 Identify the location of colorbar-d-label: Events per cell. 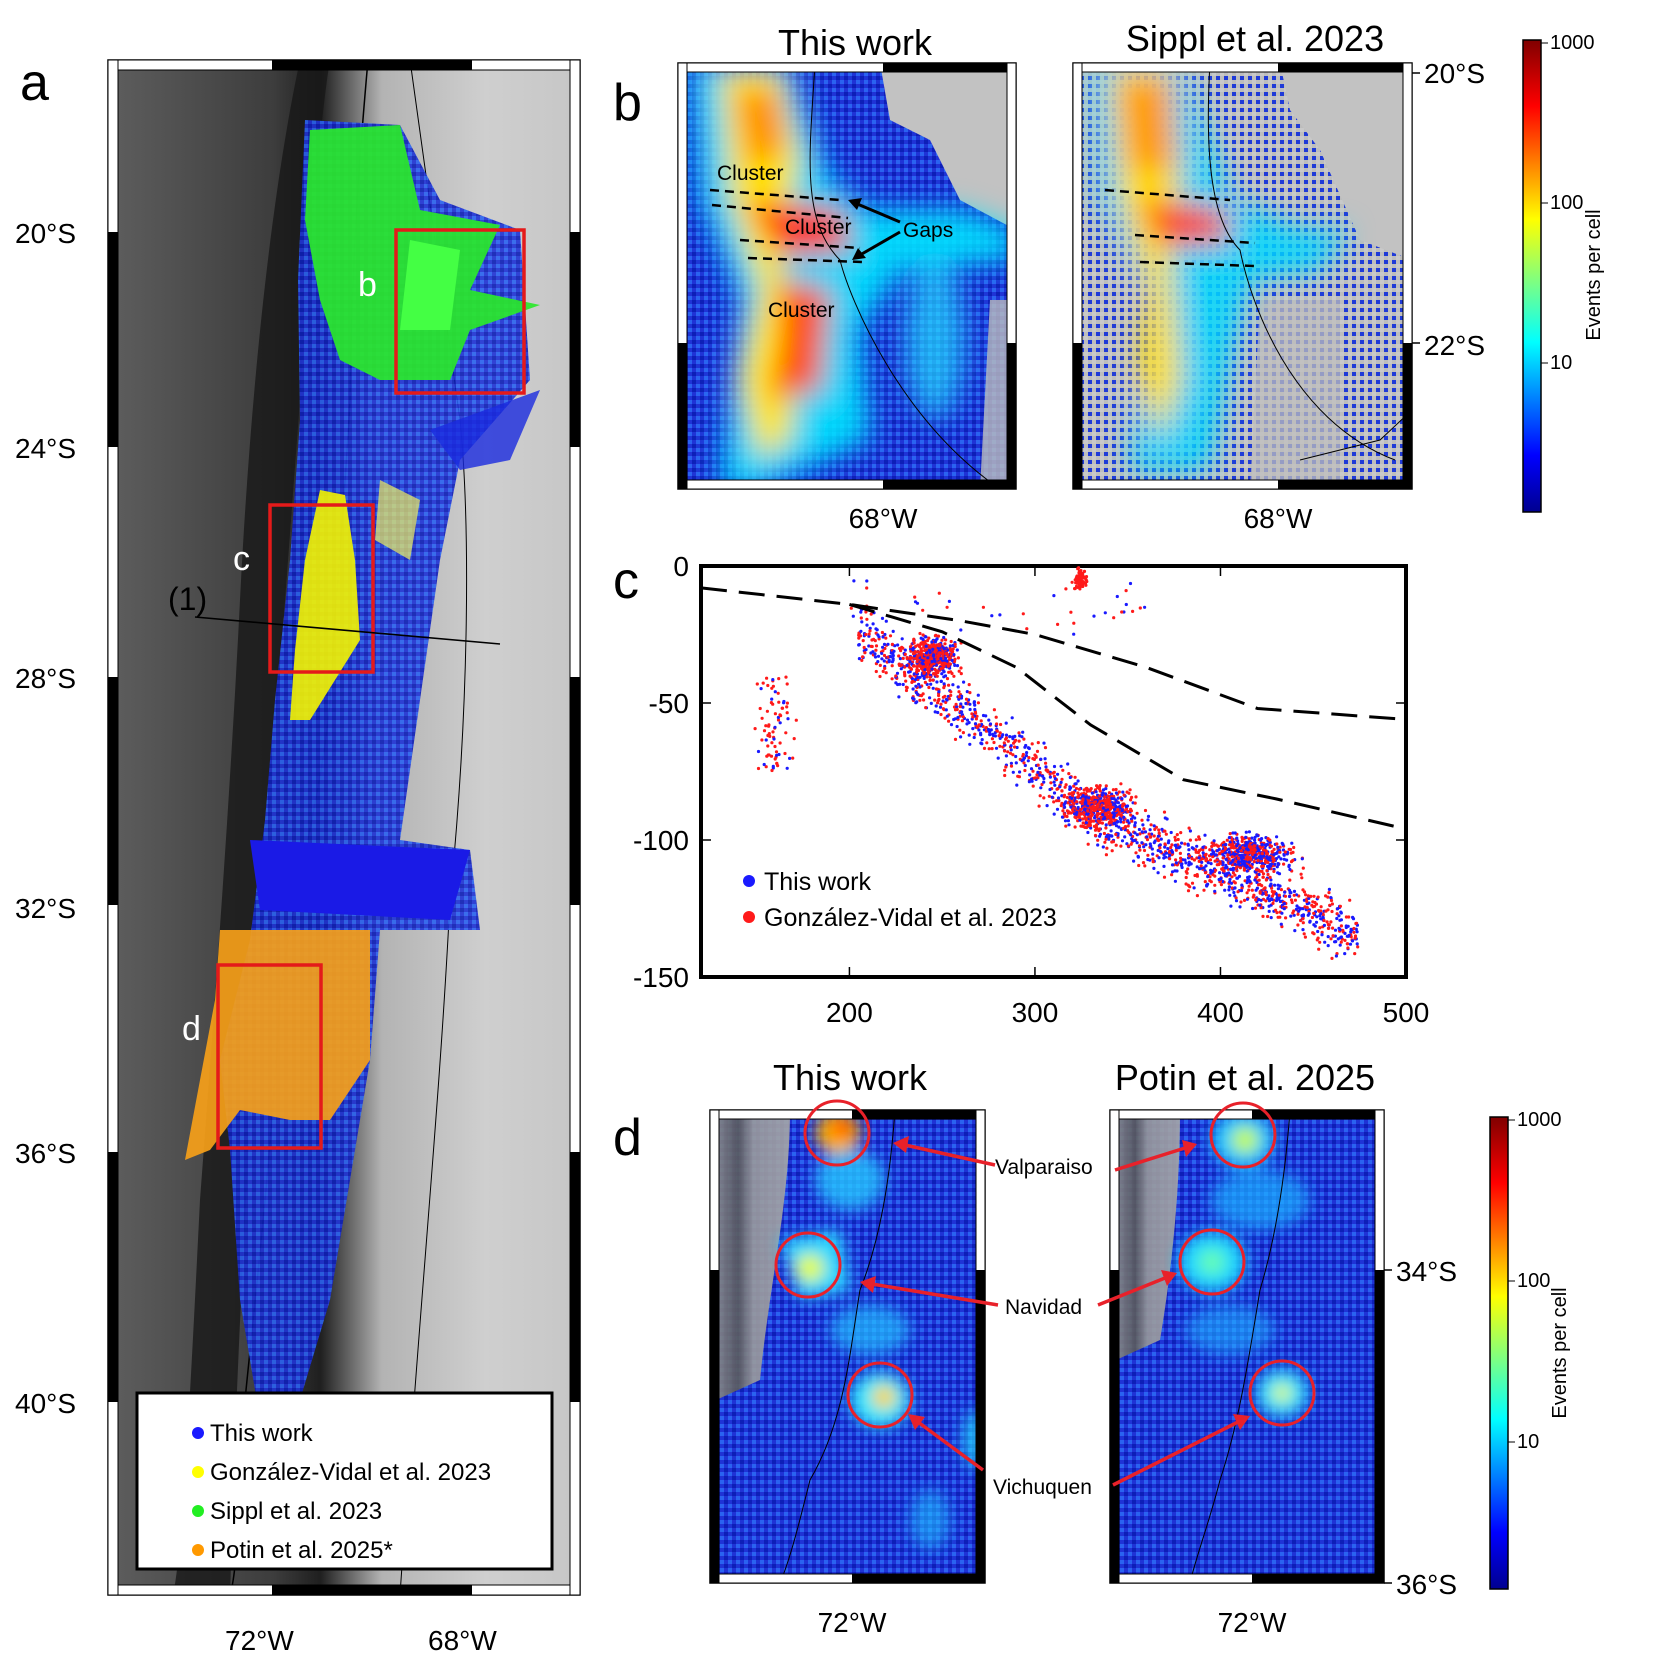
(1560, 1352).